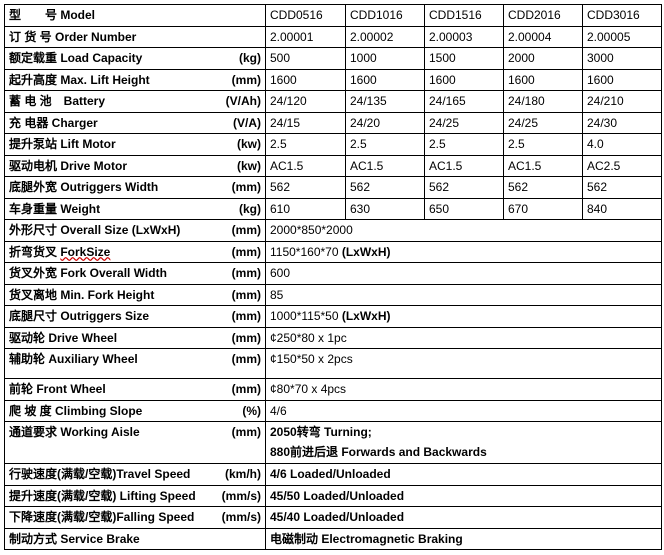 This screenshot has width=664, height=555. What do you see at coordinates (135, 316) in the screenshot?
I see `spec-label-cell: (mm) 底腿尺寸 Outriggers Size` at bounding box center [135, 316].